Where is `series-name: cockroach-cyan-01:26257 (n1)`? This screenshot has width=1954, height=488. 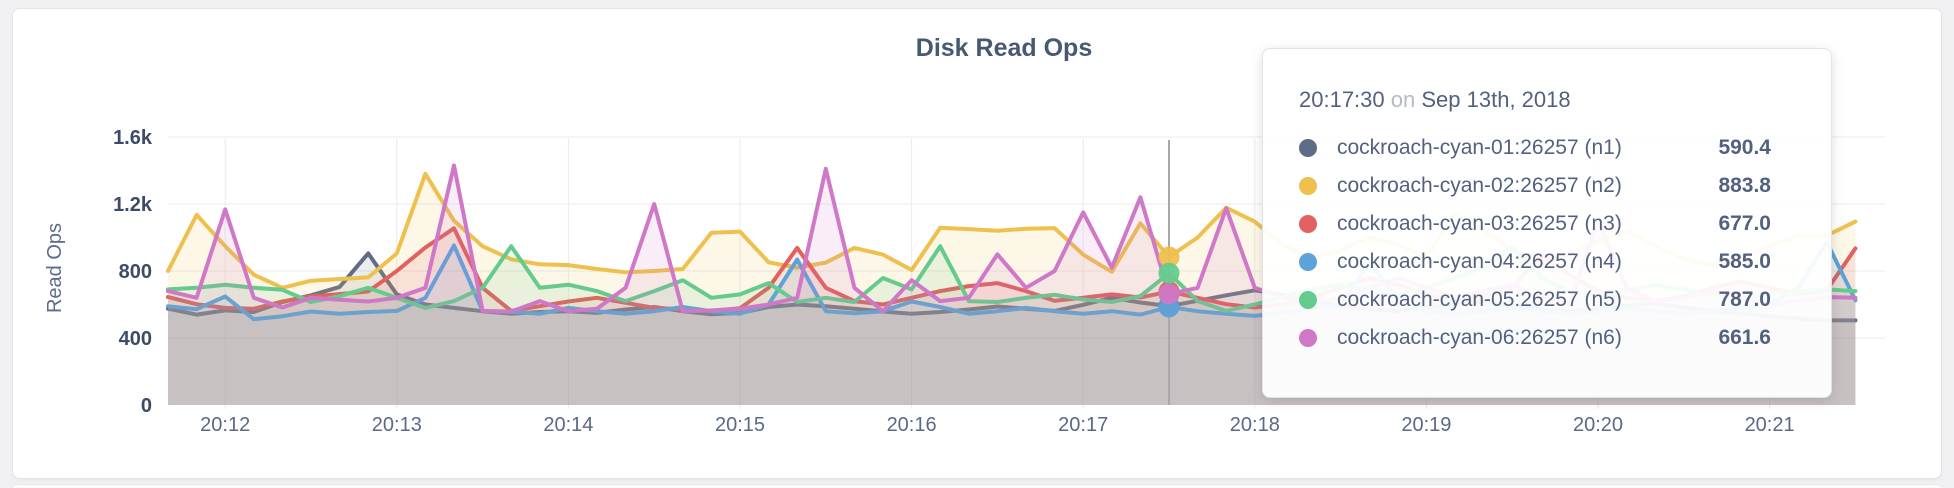
series-name: cockroach-cyan-01:26257 (n1) is located at coordinates (1479, 147).